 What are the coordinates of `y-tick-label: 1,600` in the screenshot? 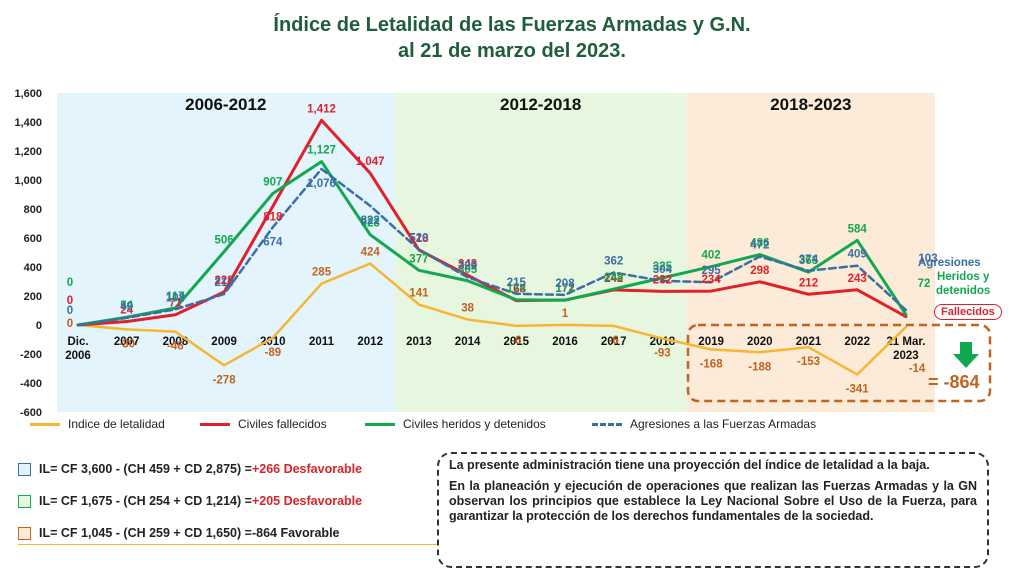 It's located at (28, 94).